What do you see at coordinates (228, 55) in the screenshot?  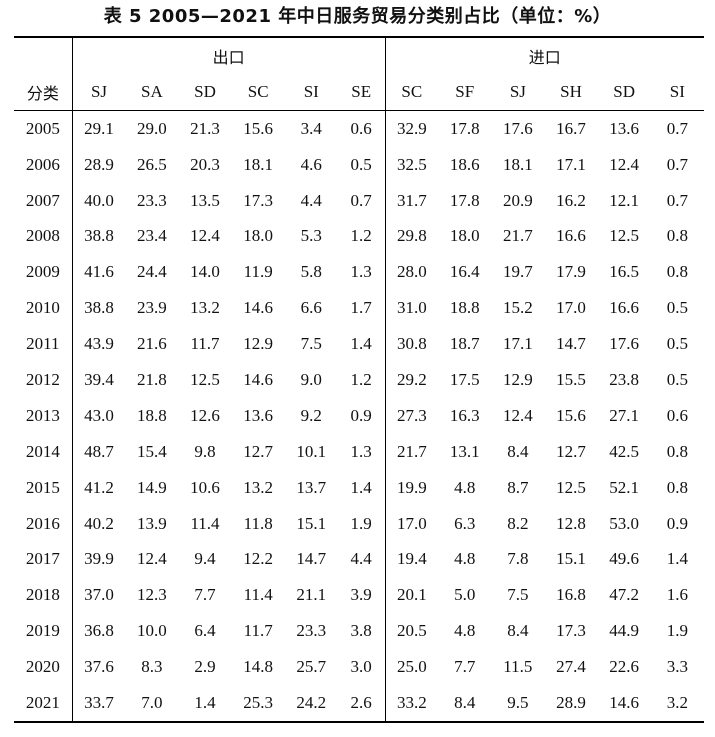 I see `export-group-header: 出口` at bounding box center [228, 55].